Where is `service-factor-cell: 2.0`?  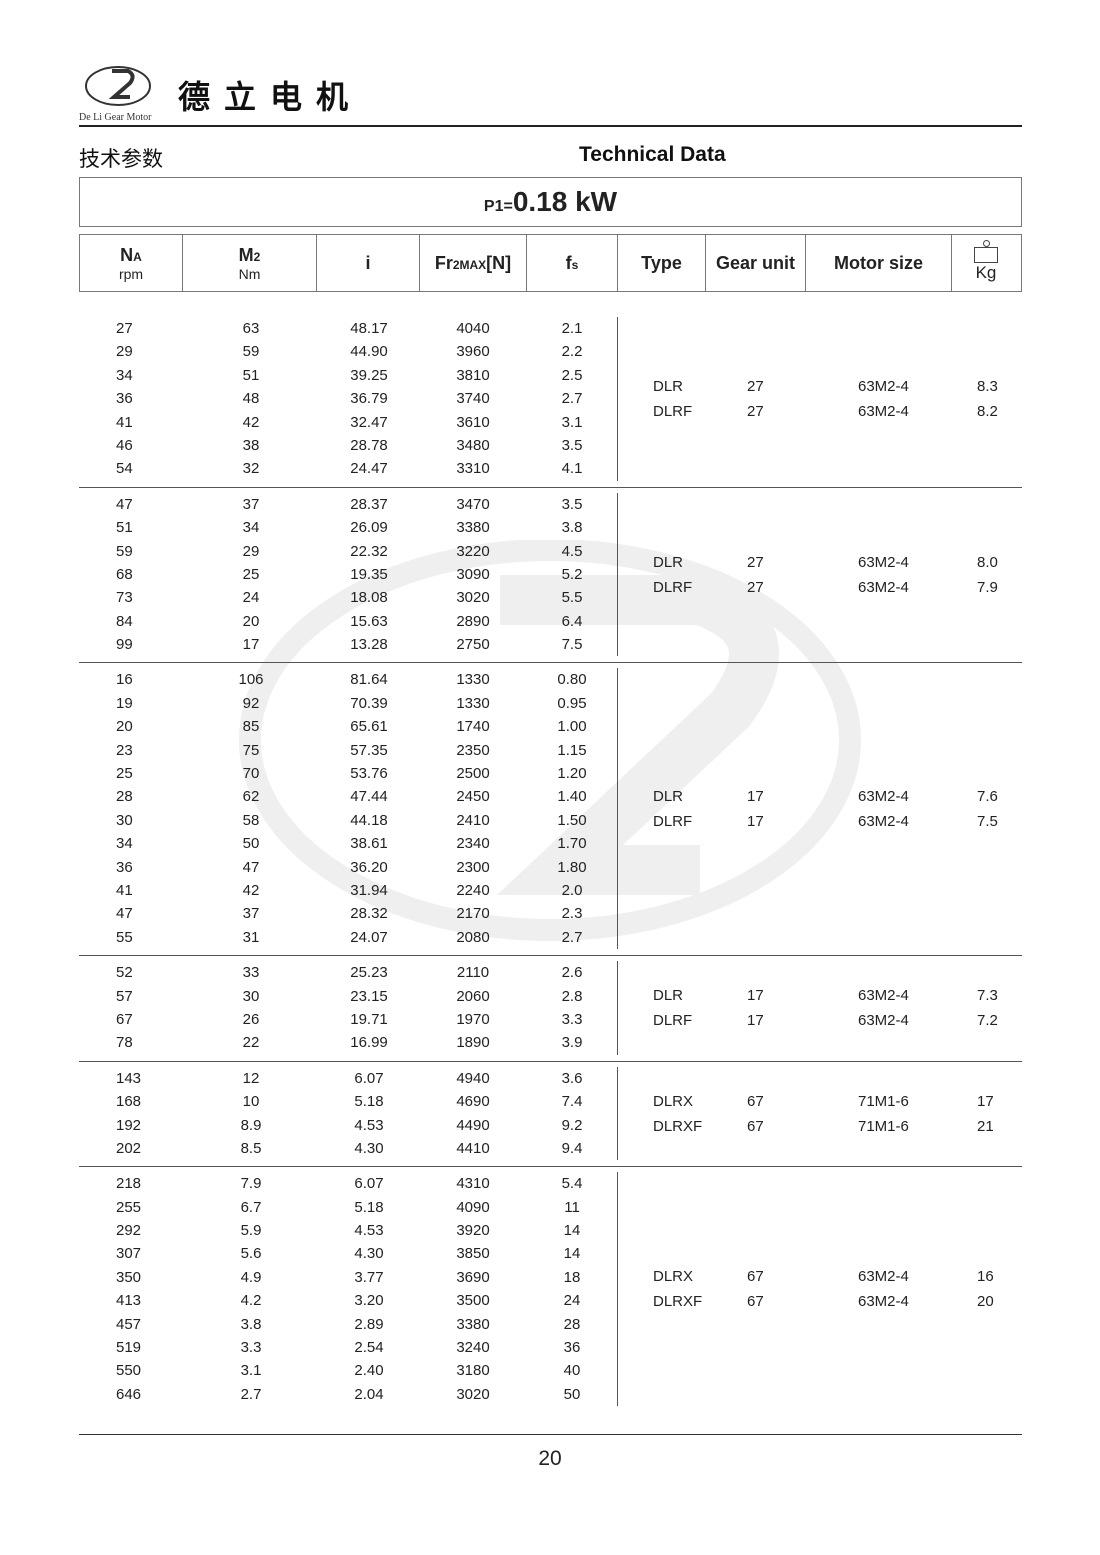
service-factor-cell: 2.0 is located at coordinates (572, 890).